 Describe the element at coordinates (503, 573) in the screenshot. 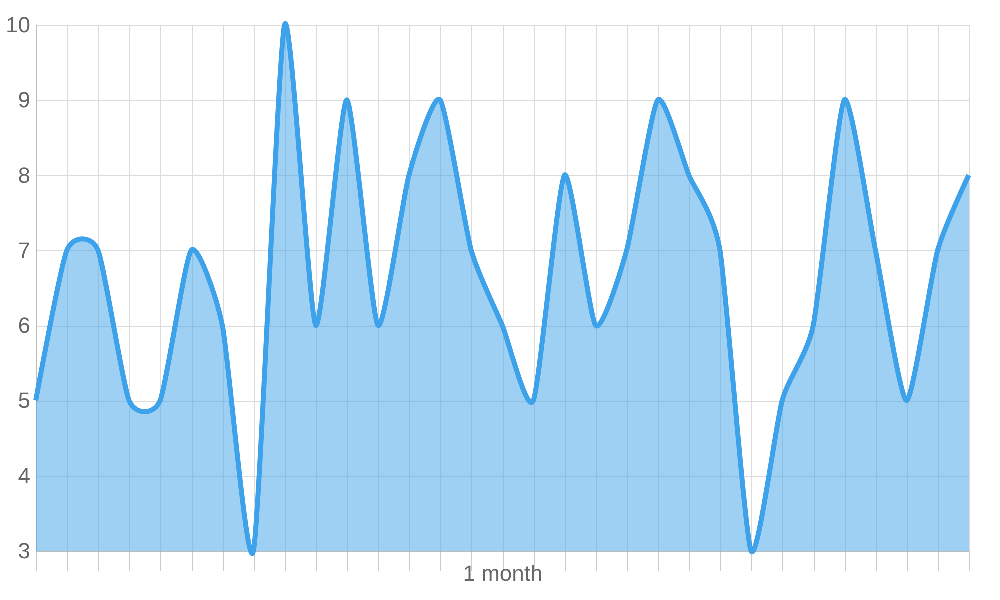

I see `x-axis-title: 1 month` at that location.